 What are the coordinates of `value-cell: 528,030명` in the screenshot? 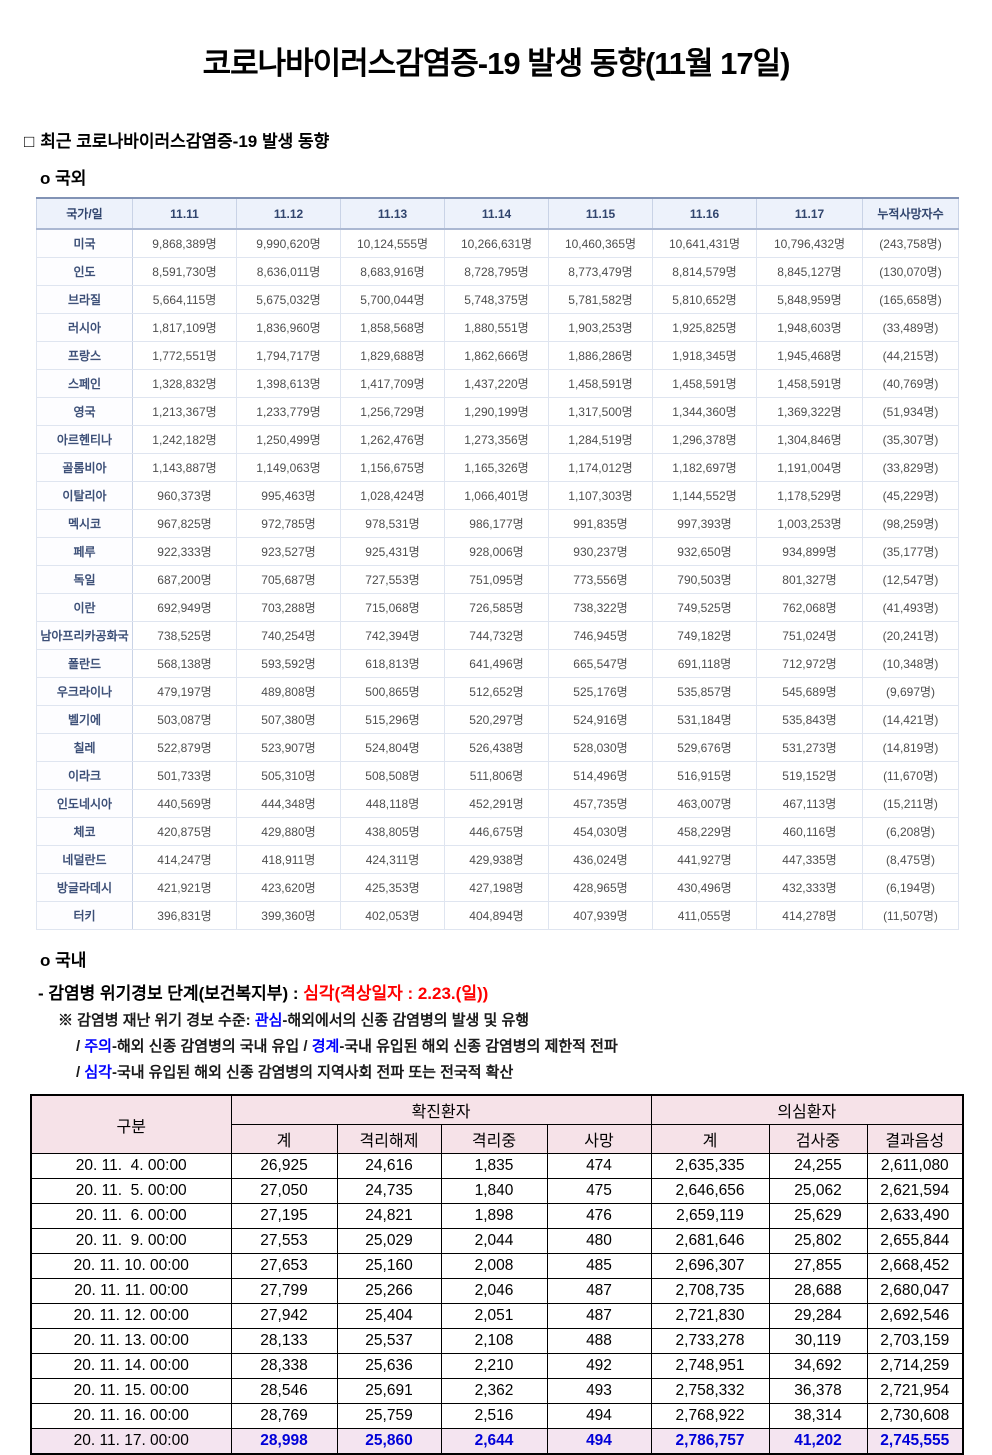 It's located at (600, 747).